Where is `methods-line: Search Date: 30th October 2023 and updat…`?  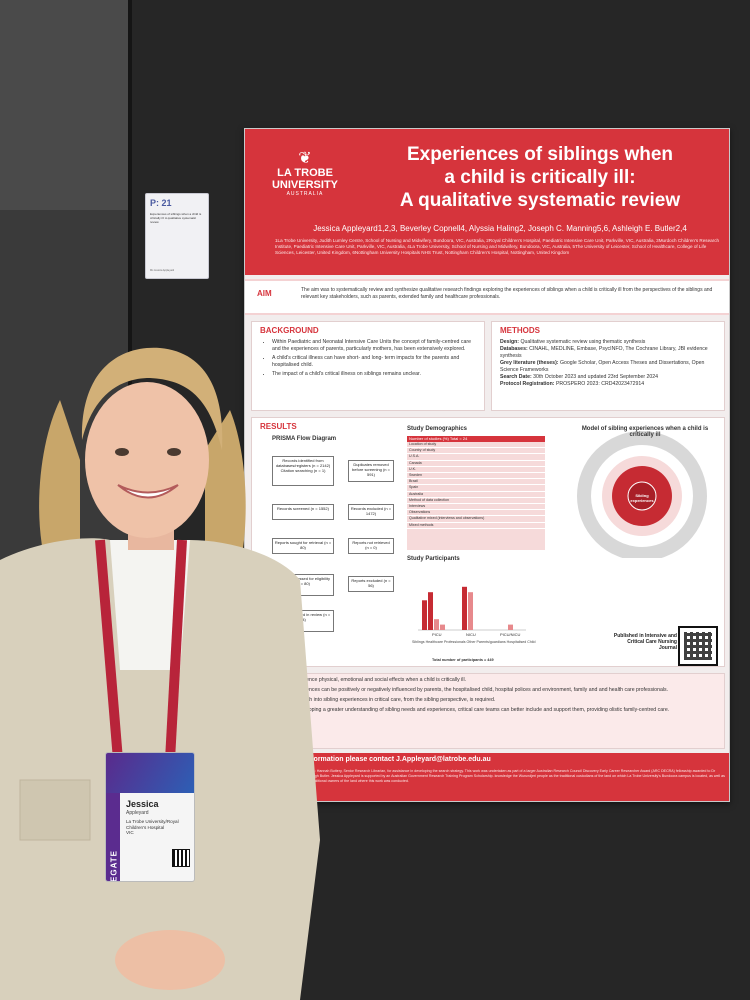 methods-line: Search Date: 30th October 2023 and updat… is located at coordinates (579, 377).